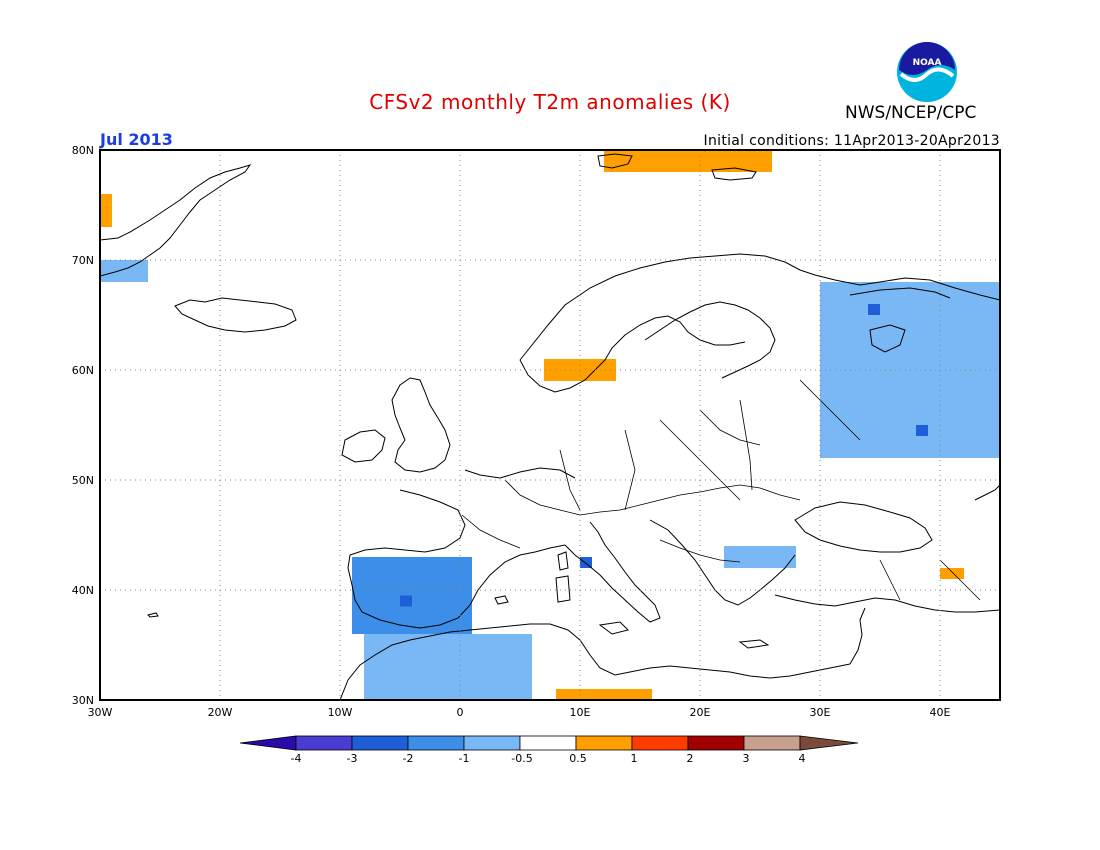 Image resolution: width=1100 pixels, height=850 pixels. Describe the element at coordinates (464, 758) in the screenshot. I see `colorbar-label: -1` at that location.